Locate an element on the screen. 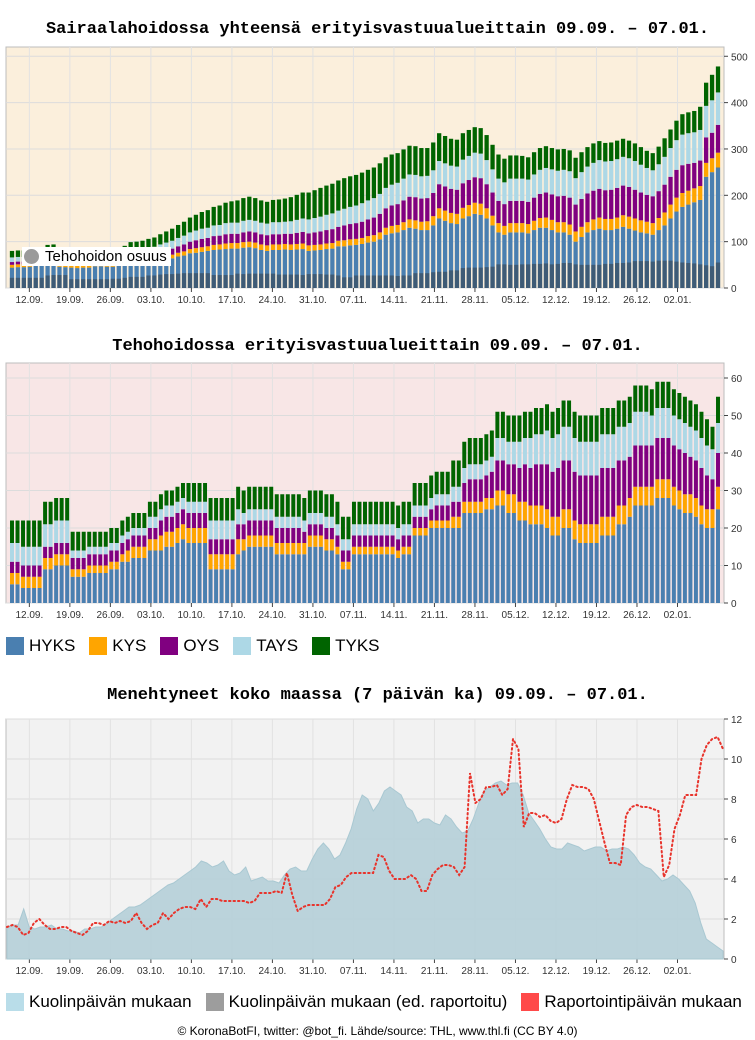 The width and height of the screenshot is (755, 1040). y-tick-label: 6 is located at coordinates (734, 840).